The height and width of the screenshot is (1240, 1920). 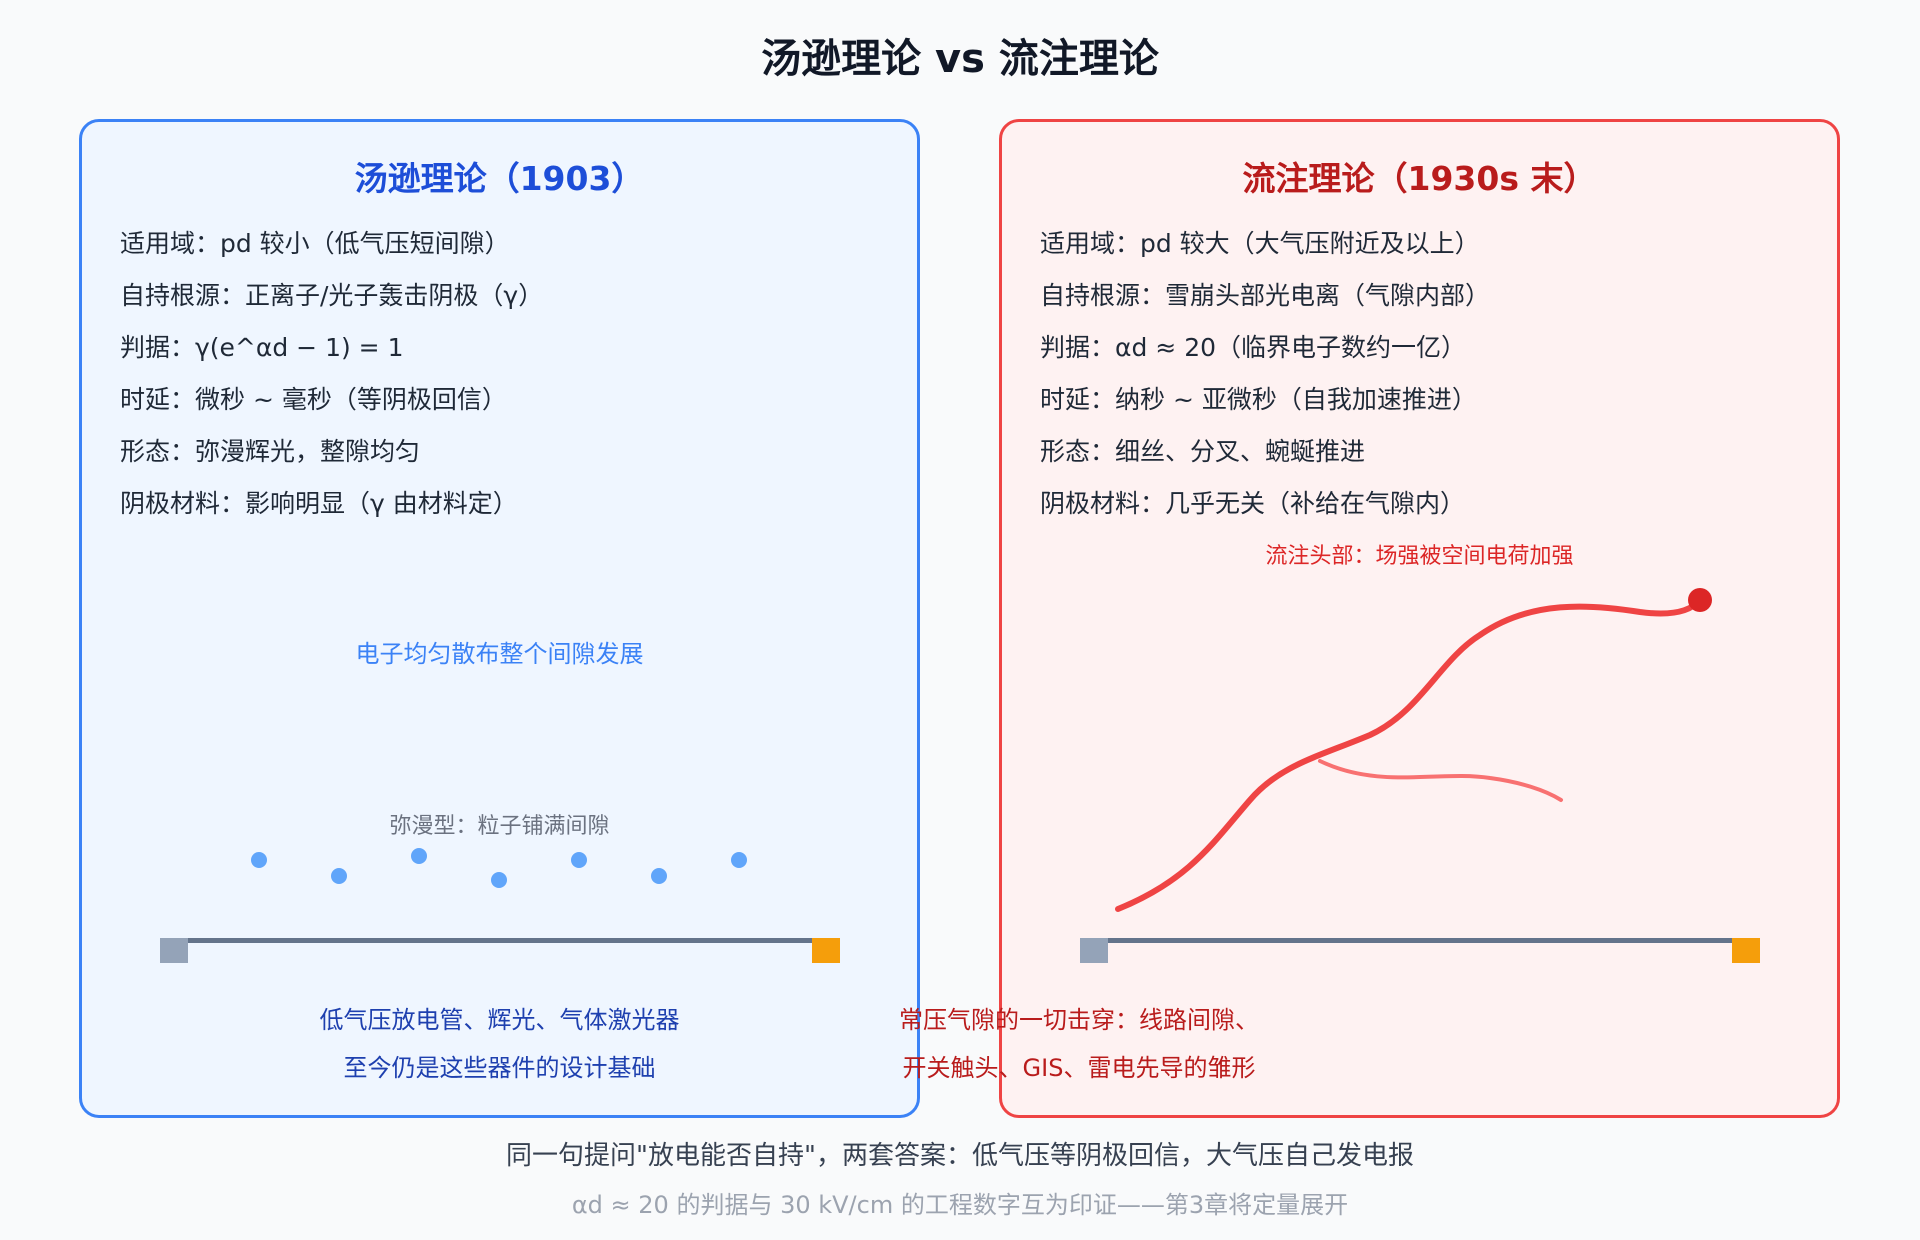 I want to click on streamer-channel, so click(x=1409, y=754).